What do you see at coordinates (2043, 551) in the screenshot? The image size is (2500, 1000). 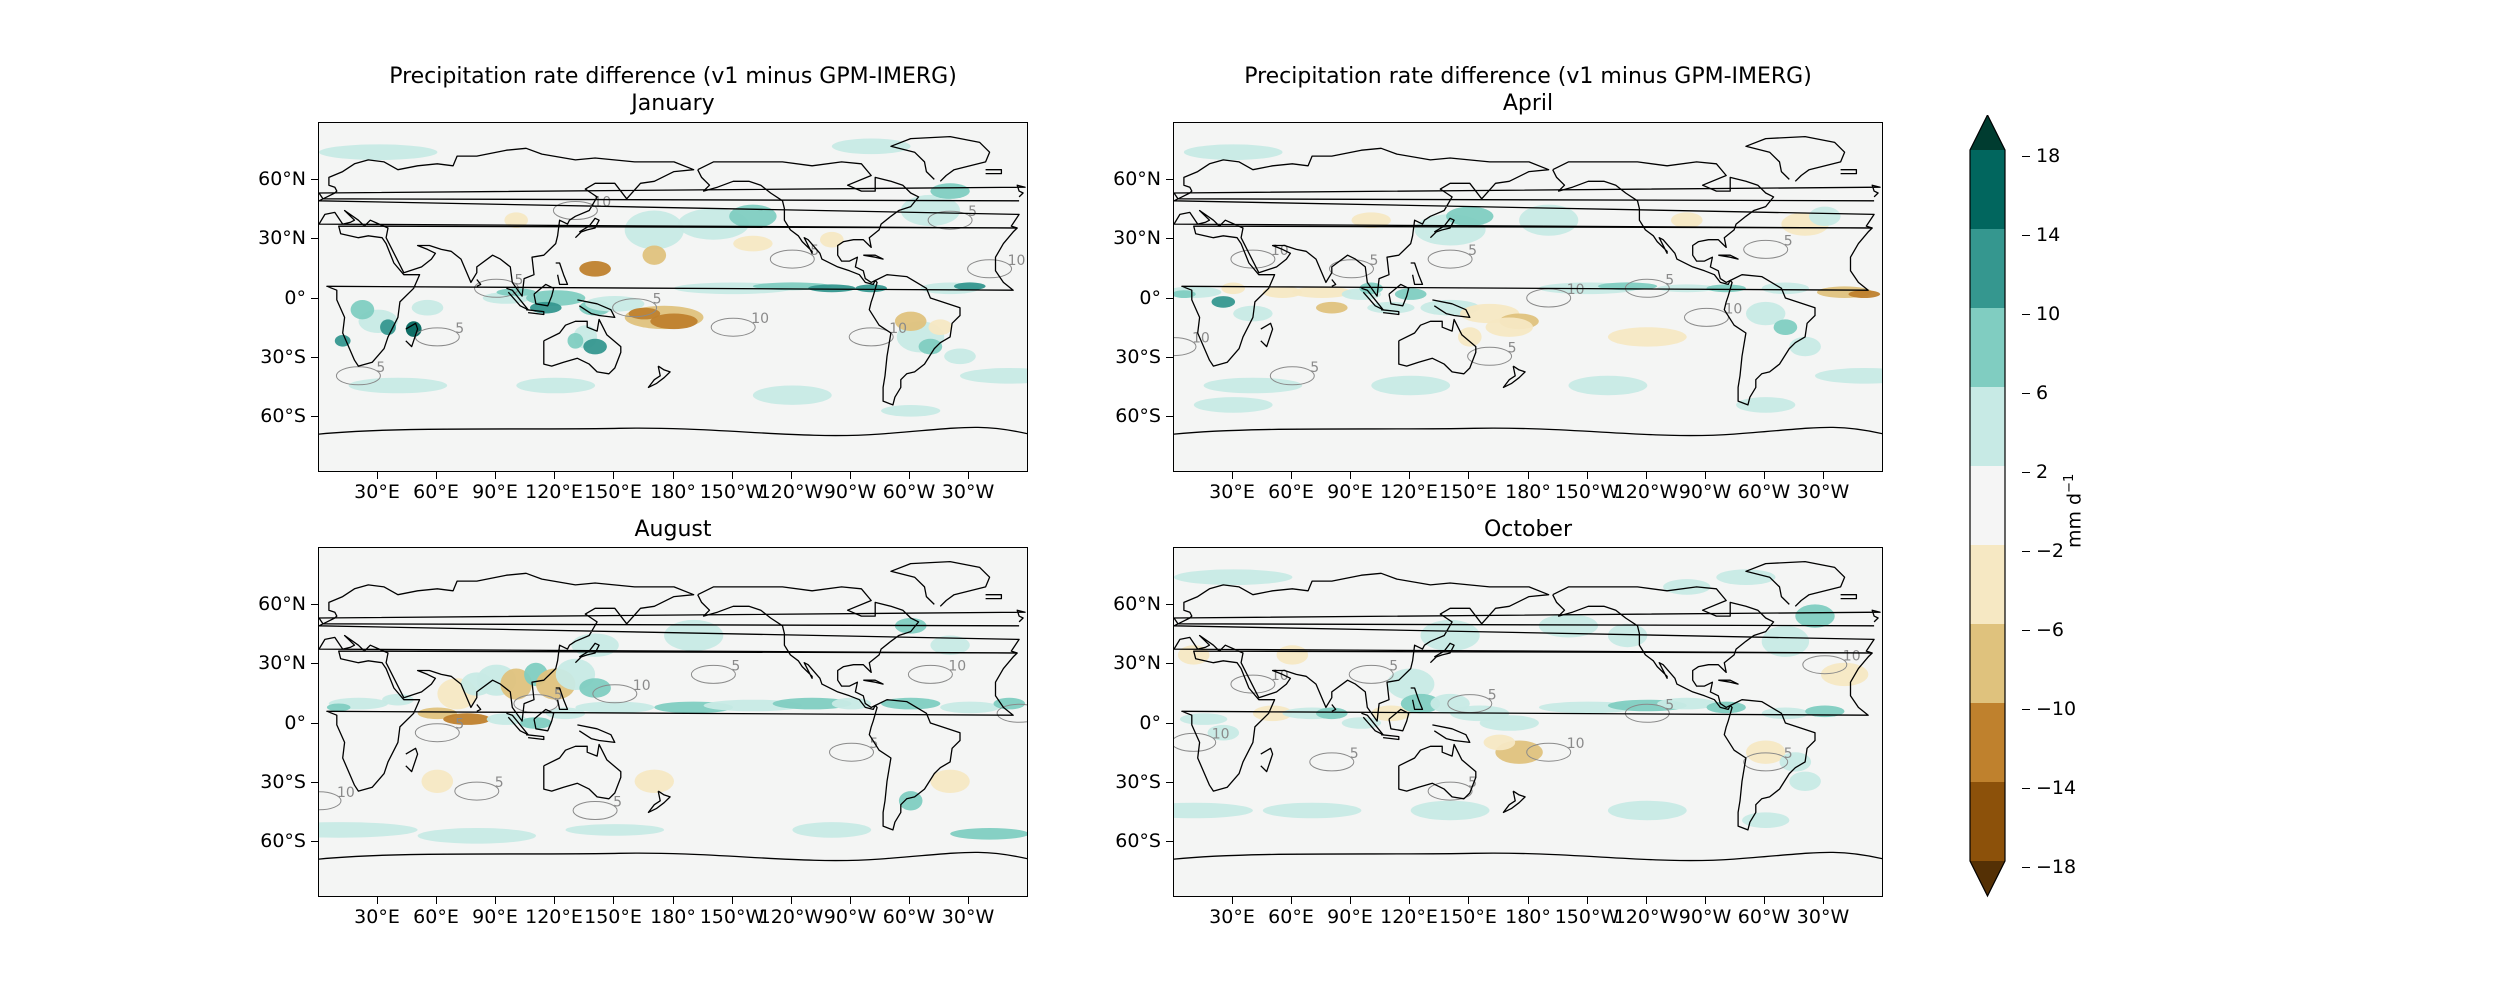 I see `colorbar-tick-label: −2` at bounding box center [2043, 551].